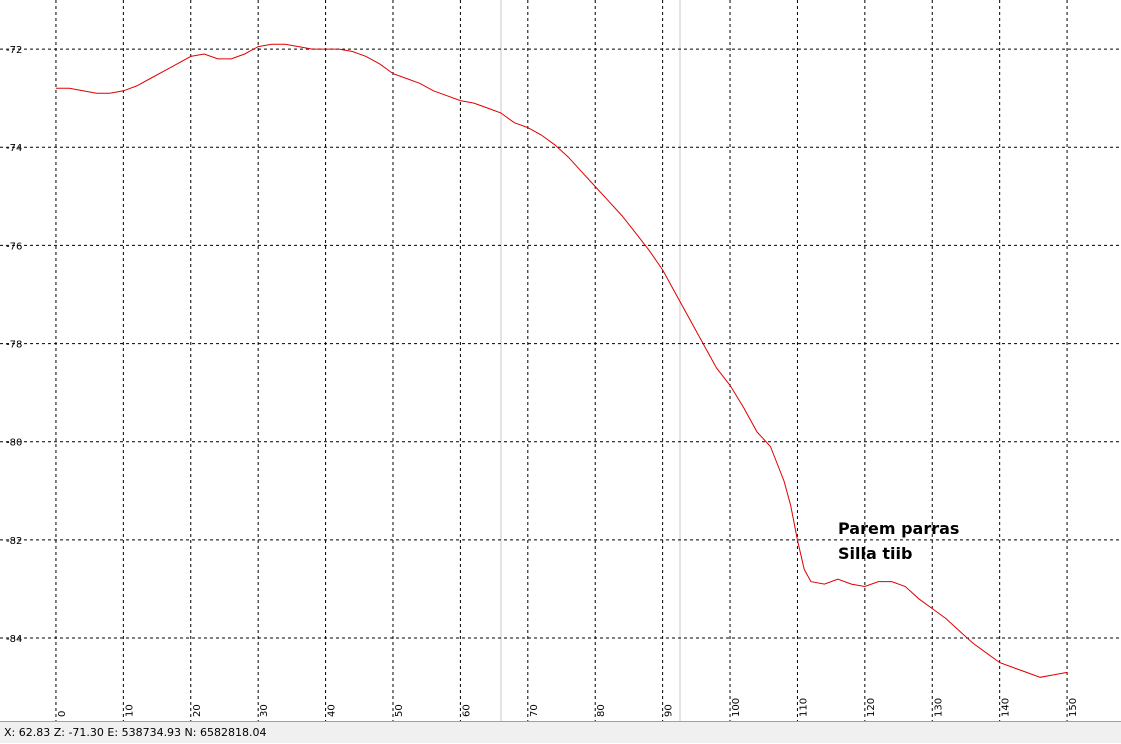  Describe the element at coordinates (875, 553) in the screenshot. I see `annotation: Silla tiib` at that location.